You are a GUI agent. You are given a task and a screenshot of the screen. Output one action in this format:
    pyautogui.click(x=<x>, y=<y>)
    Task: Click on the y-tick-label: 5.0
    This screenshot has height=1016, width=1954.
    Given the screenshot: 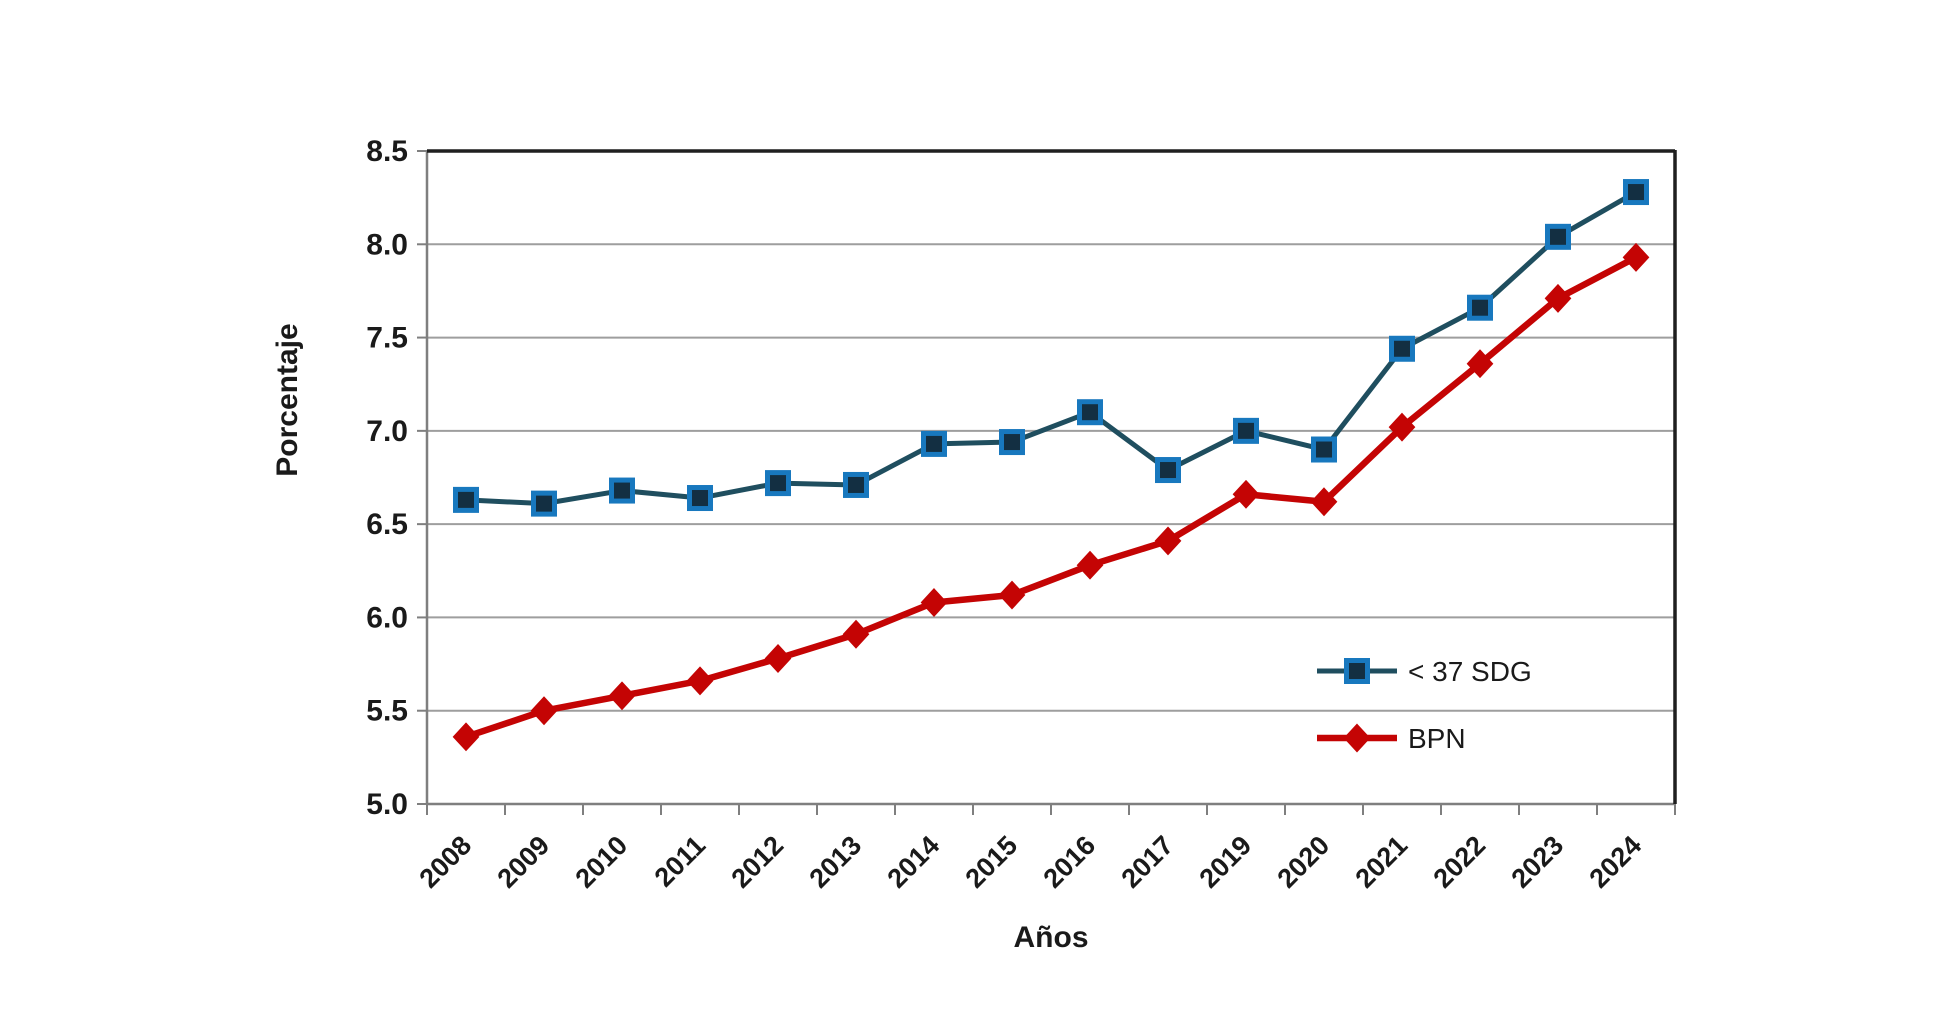 What is the action you would take?
    pyautogui.click(x=387, y=804)
    